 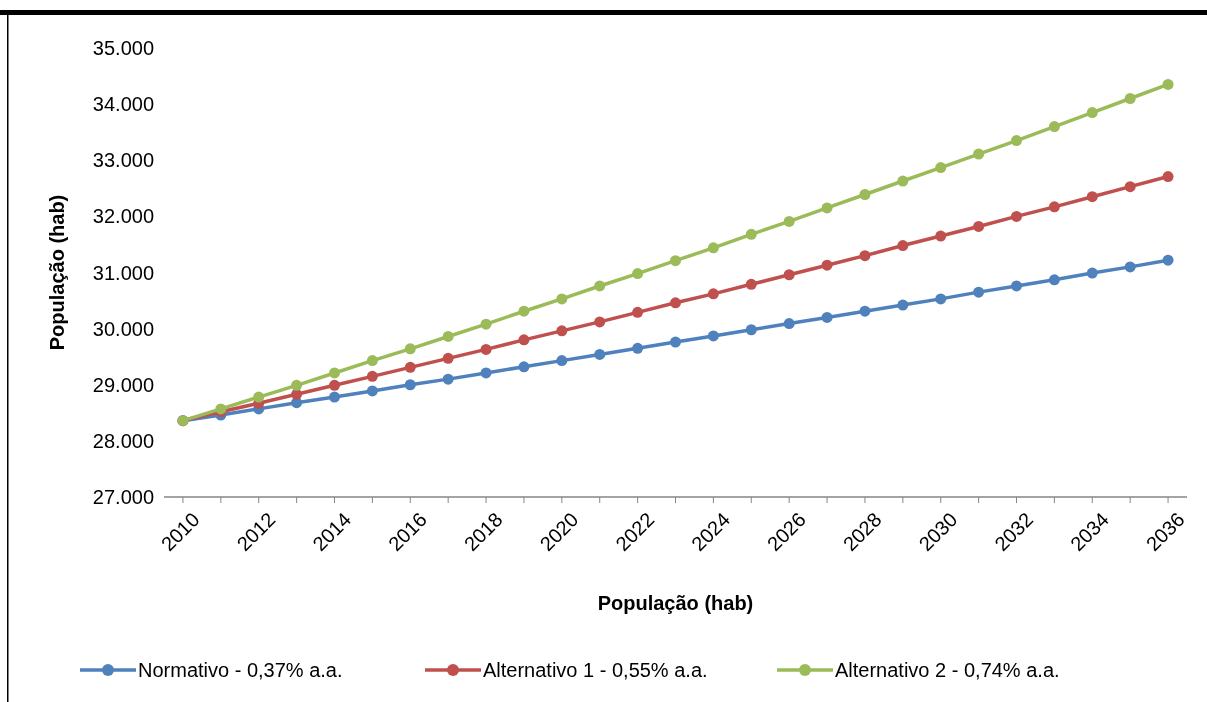 I want to click on legend-label: Alternativo 1 - 0,55% a.a., so click(x=595, y=670).